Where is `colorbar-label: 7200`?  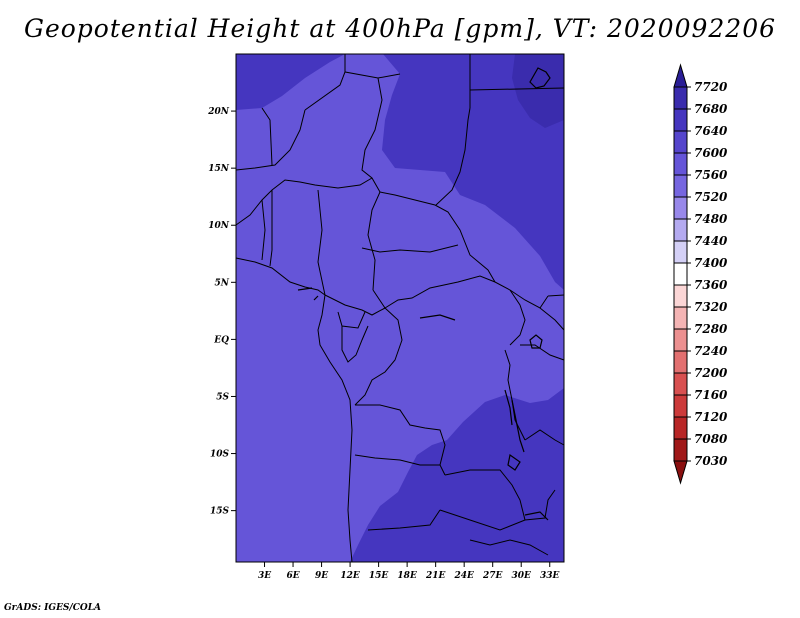 colorbar-label: 7200 is located at coordinates (711, 373).